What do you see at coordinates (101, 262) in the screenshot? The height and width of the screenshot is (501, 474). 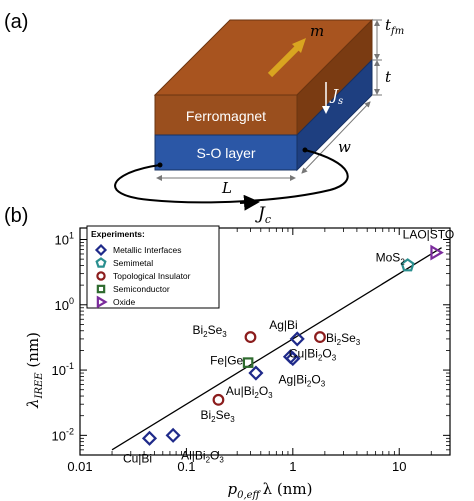 I see `legend-marker-pentagon` at bounding box center [101, 262].